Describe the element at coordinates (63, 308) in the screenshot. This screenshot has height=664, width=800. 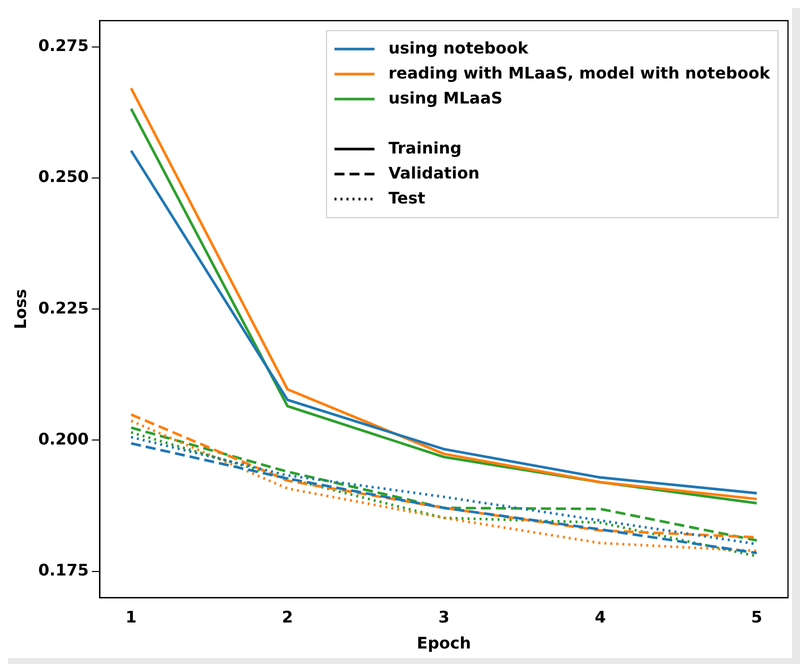
I see `y-tick-label: 0.225` at that location.